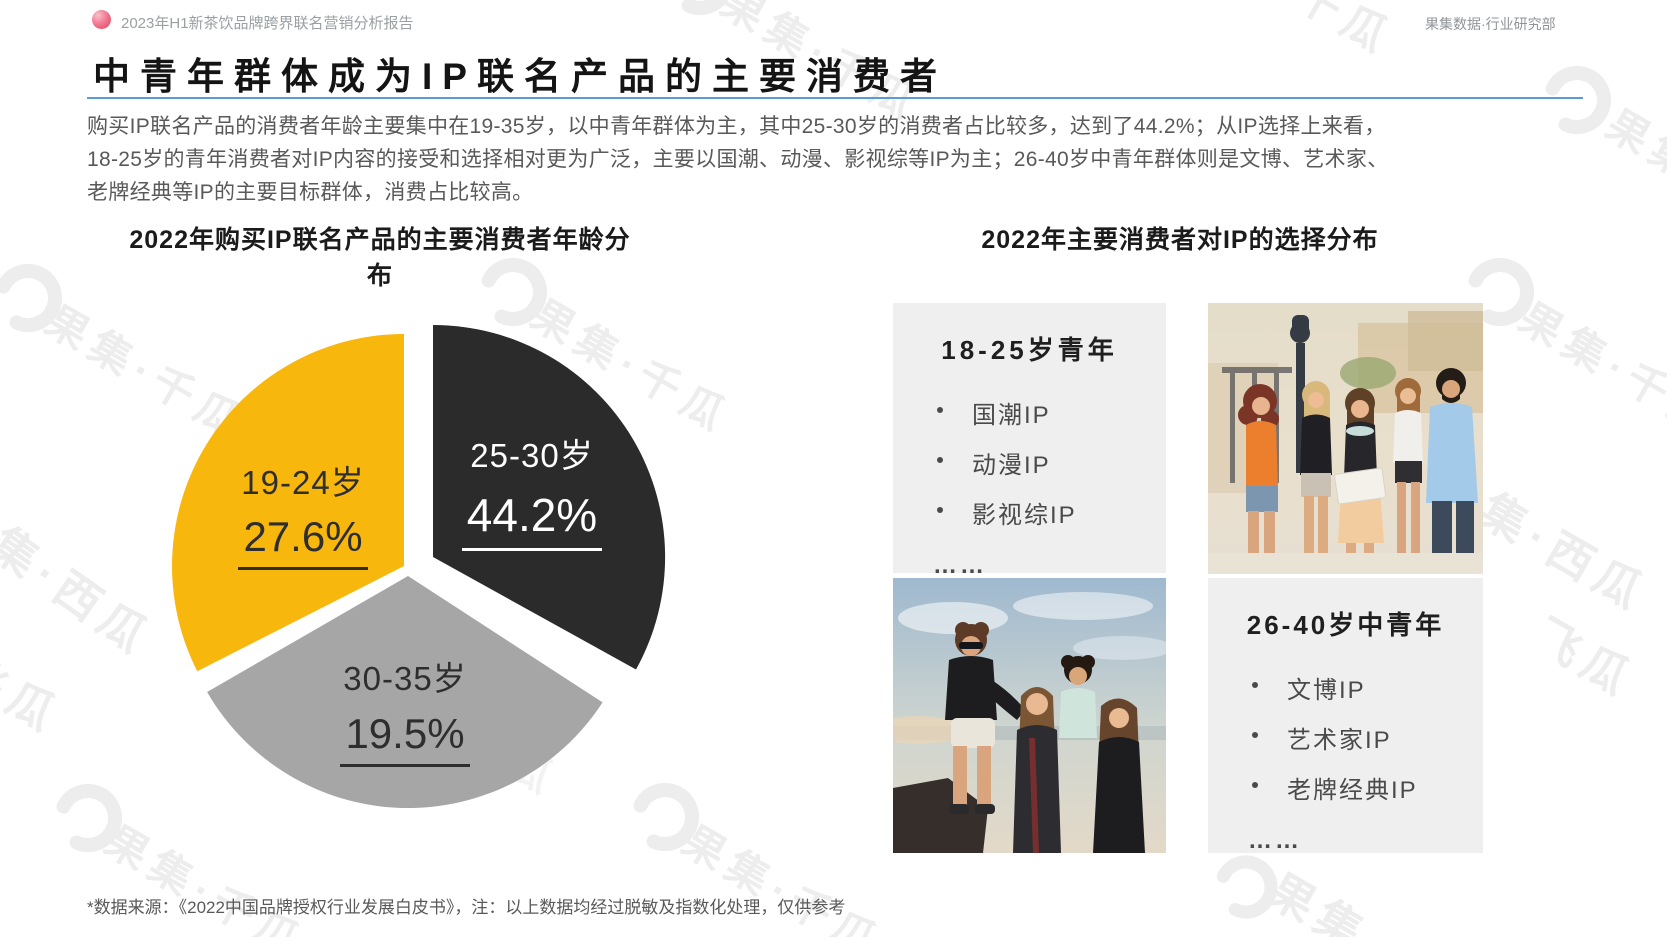  Describe the element at coordinates (267, 23) in the screenshot. I see `report-title: 2023年H1新茶饮品牌跨界联名营销分析报告` at that location.